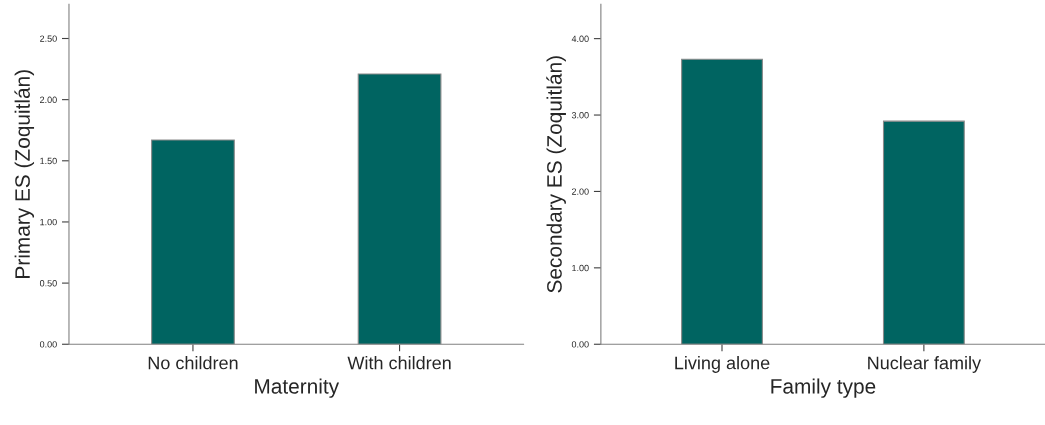  I want to click on x-tick-label: With children, so click(399, 363).